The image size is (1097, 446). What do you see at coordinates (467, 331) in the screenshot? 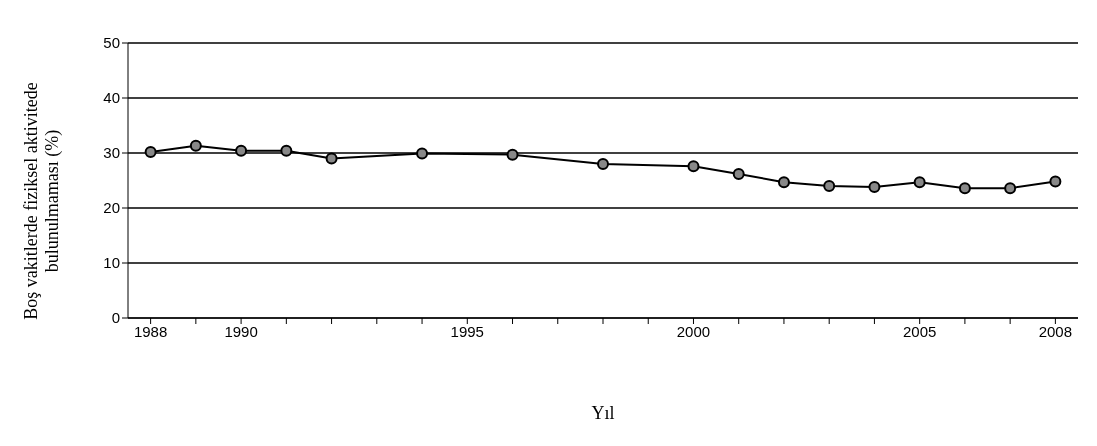
I see `x-tick-label: 1995` at bounding box center [467, 331].